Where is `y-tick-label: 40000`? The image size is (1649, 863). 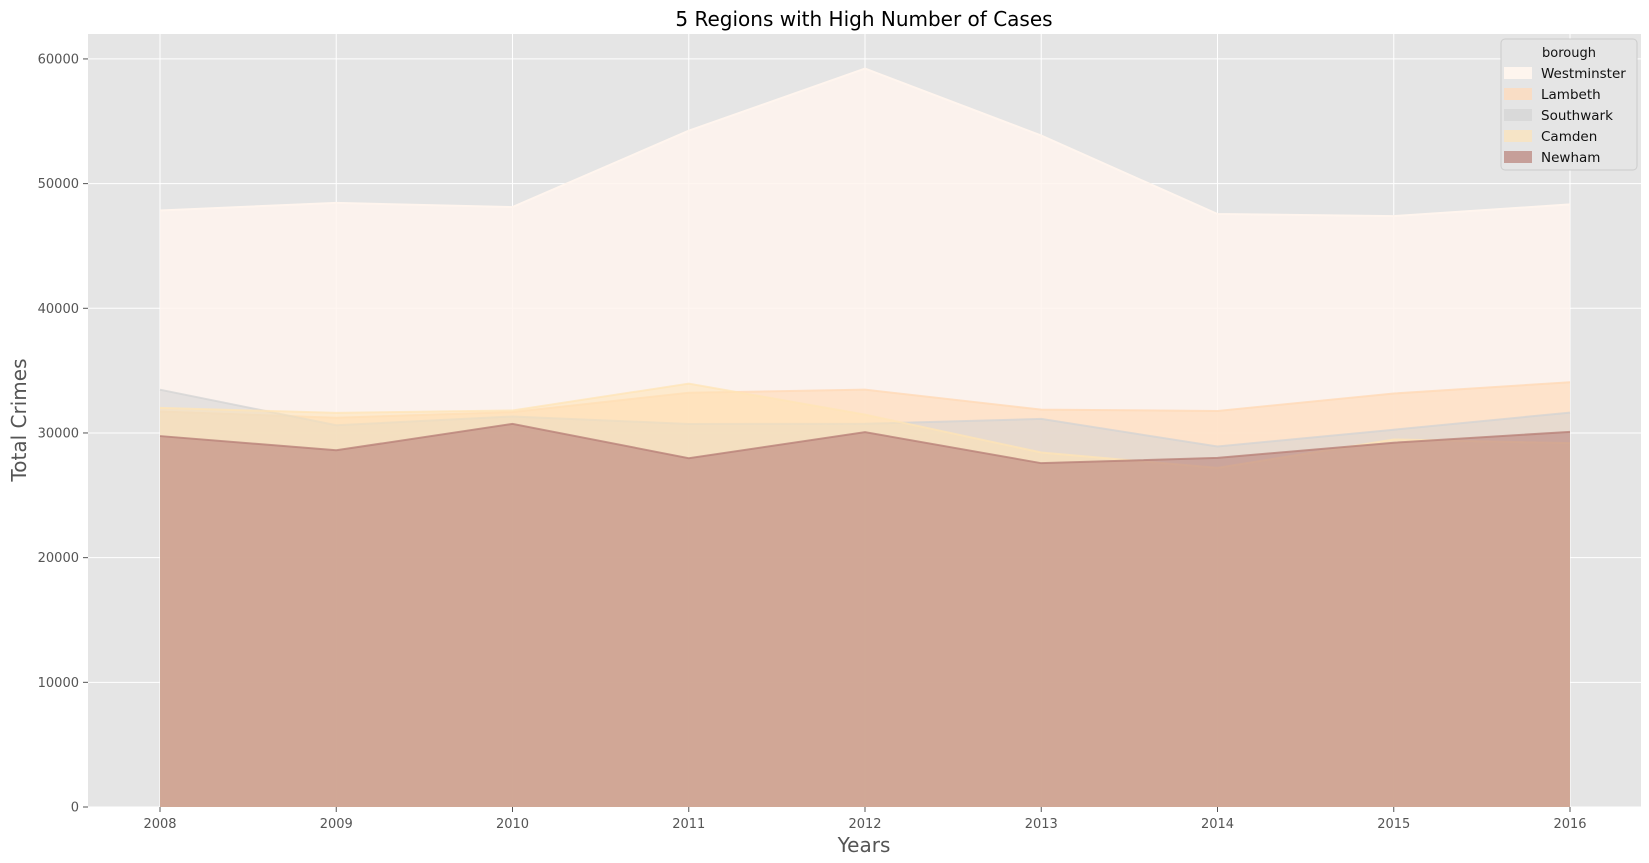
y-tick-label: 40000 is located at coordinates (58, 309).